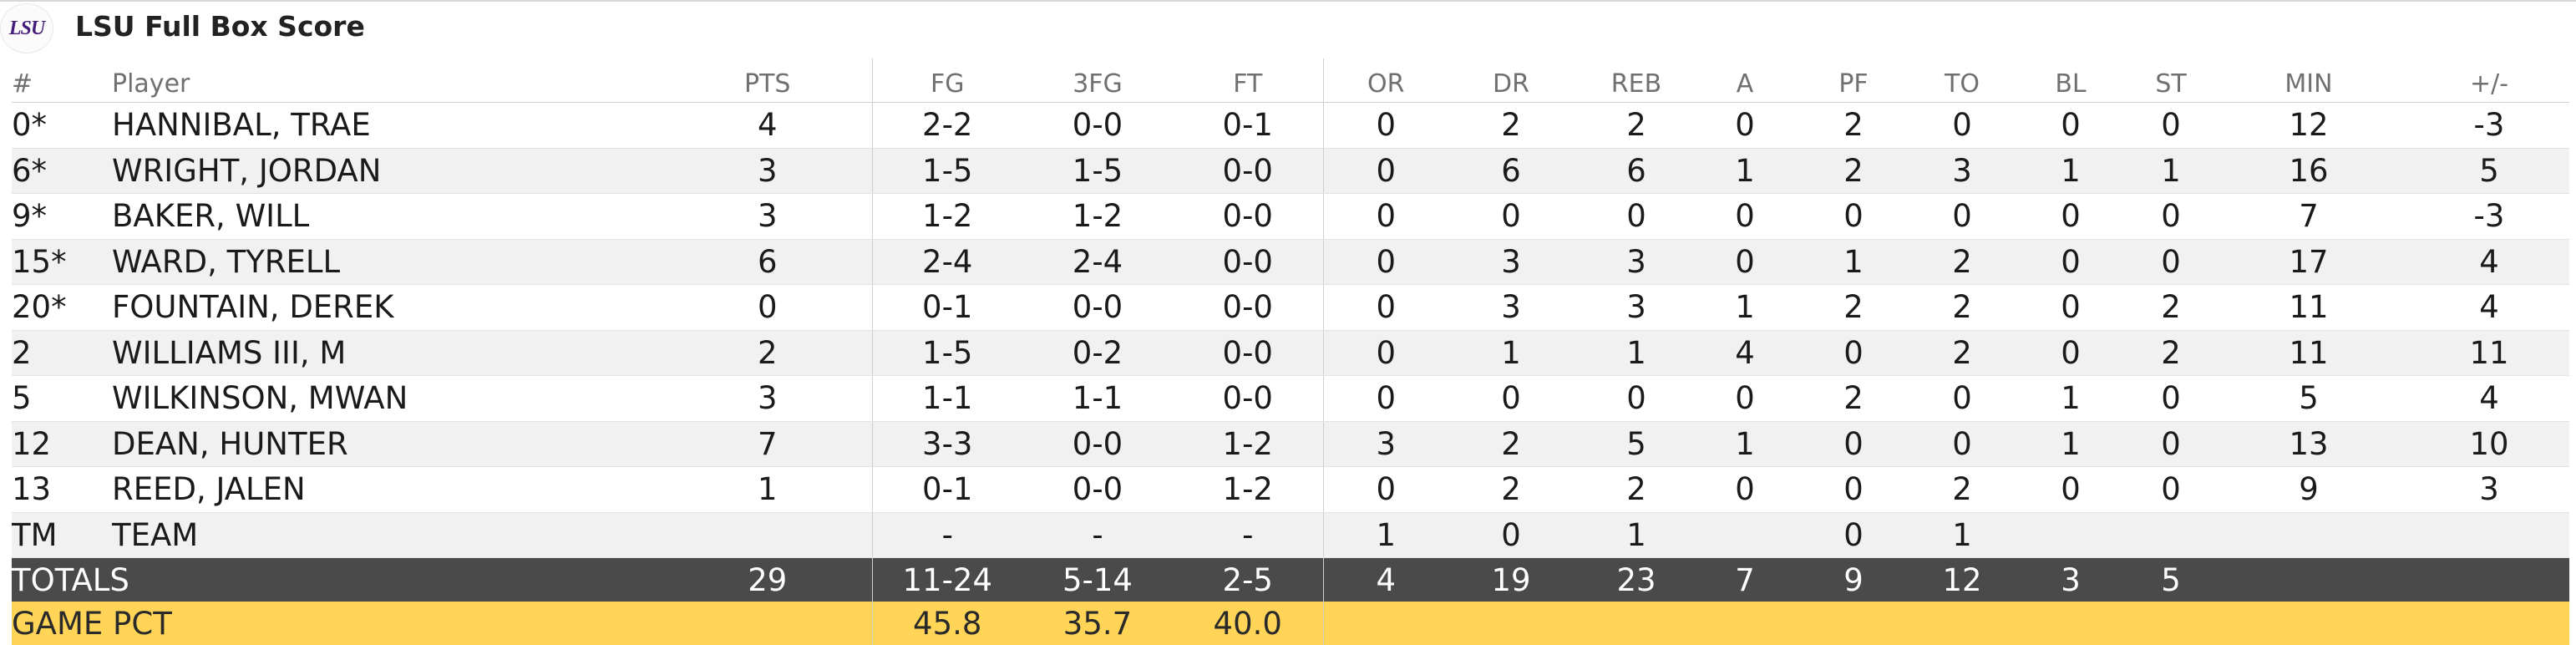 Image resolution: width=2576 pixels, height=645 pixels. I want to click on game-pct-ft: 40.0, so click(1248, 623).